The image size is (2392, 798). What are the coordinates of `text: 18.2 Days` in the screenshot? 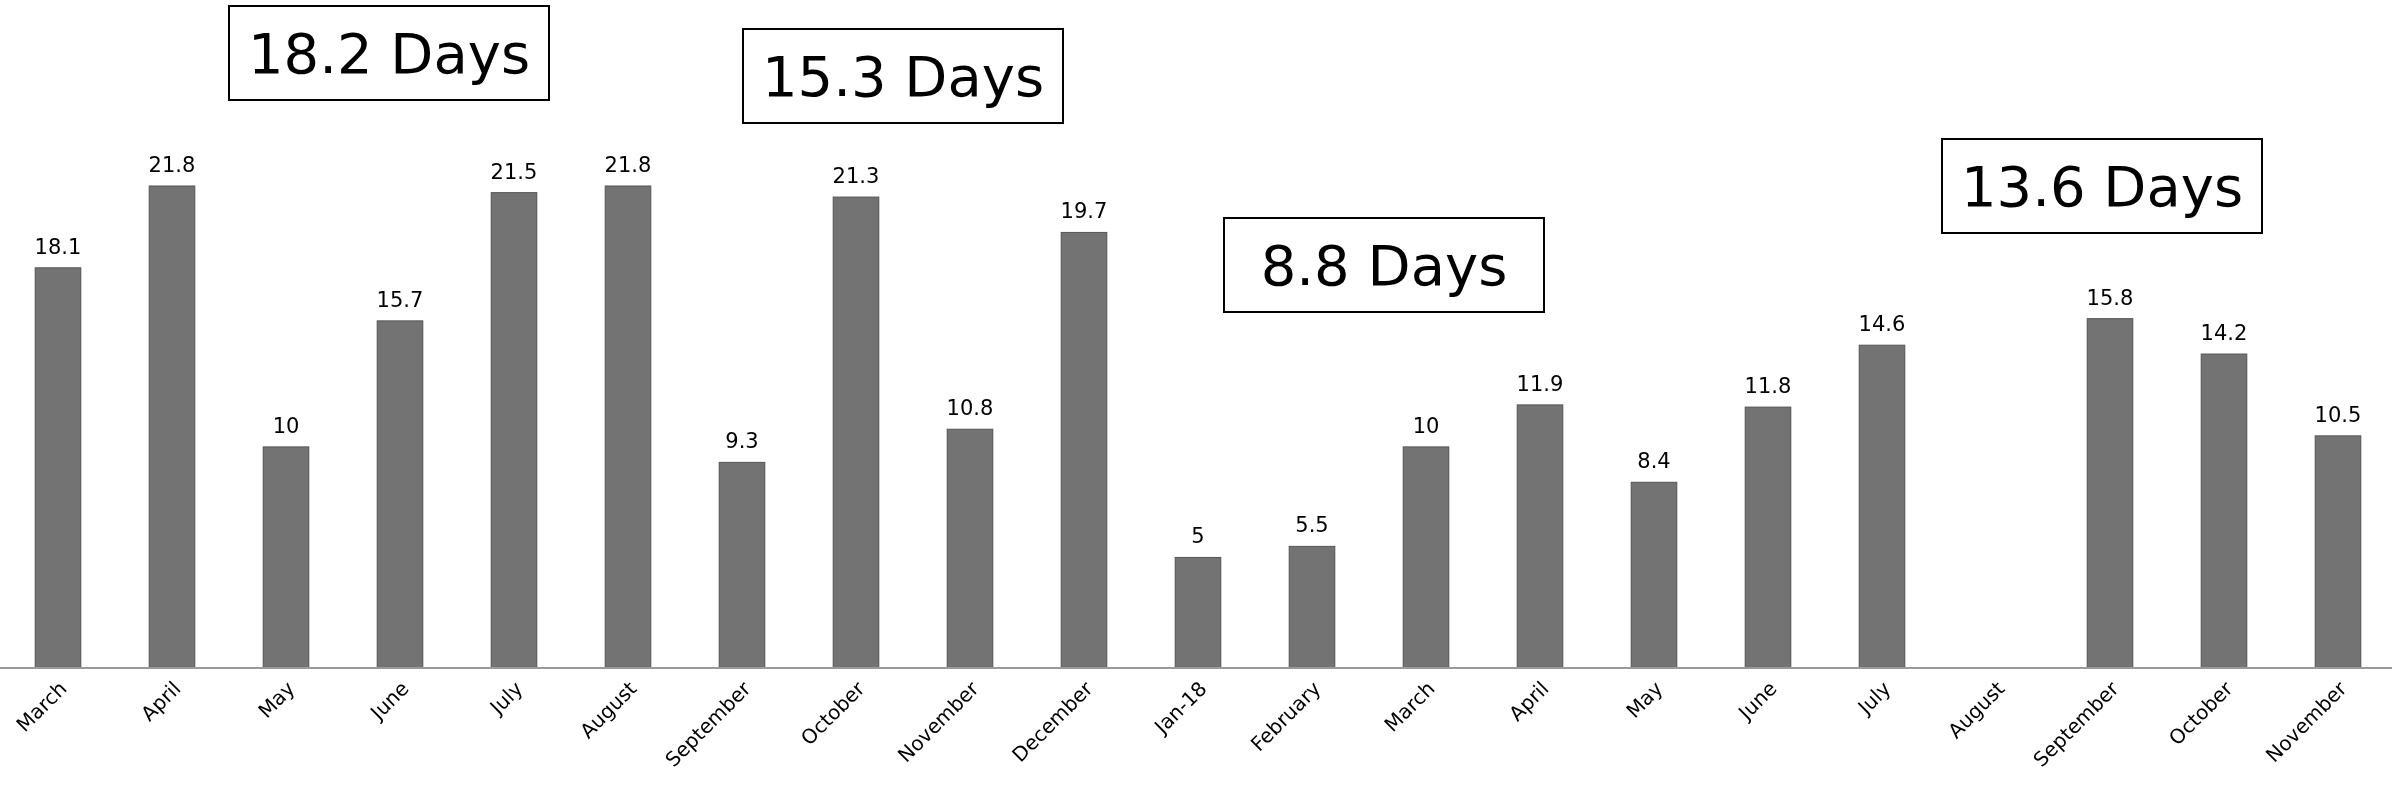 It's located at (389, 53).